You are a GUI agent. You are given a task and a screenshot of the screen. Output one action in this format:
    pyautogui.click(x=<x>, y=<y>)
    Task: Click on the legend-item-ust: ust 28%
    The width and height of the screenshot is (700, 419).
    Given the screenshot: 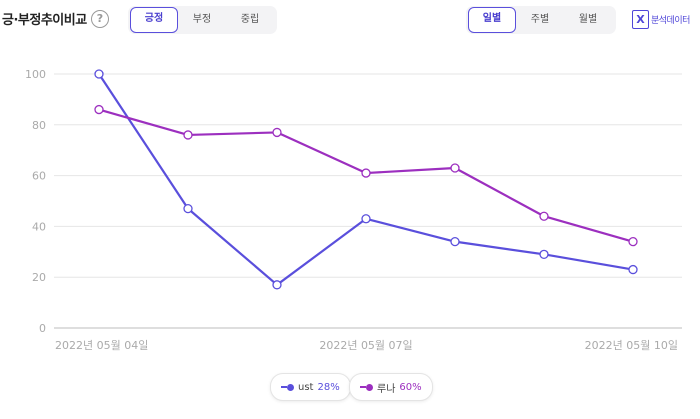 What is the action you would take?
    pyautogui.click(x=310, y=387)
    